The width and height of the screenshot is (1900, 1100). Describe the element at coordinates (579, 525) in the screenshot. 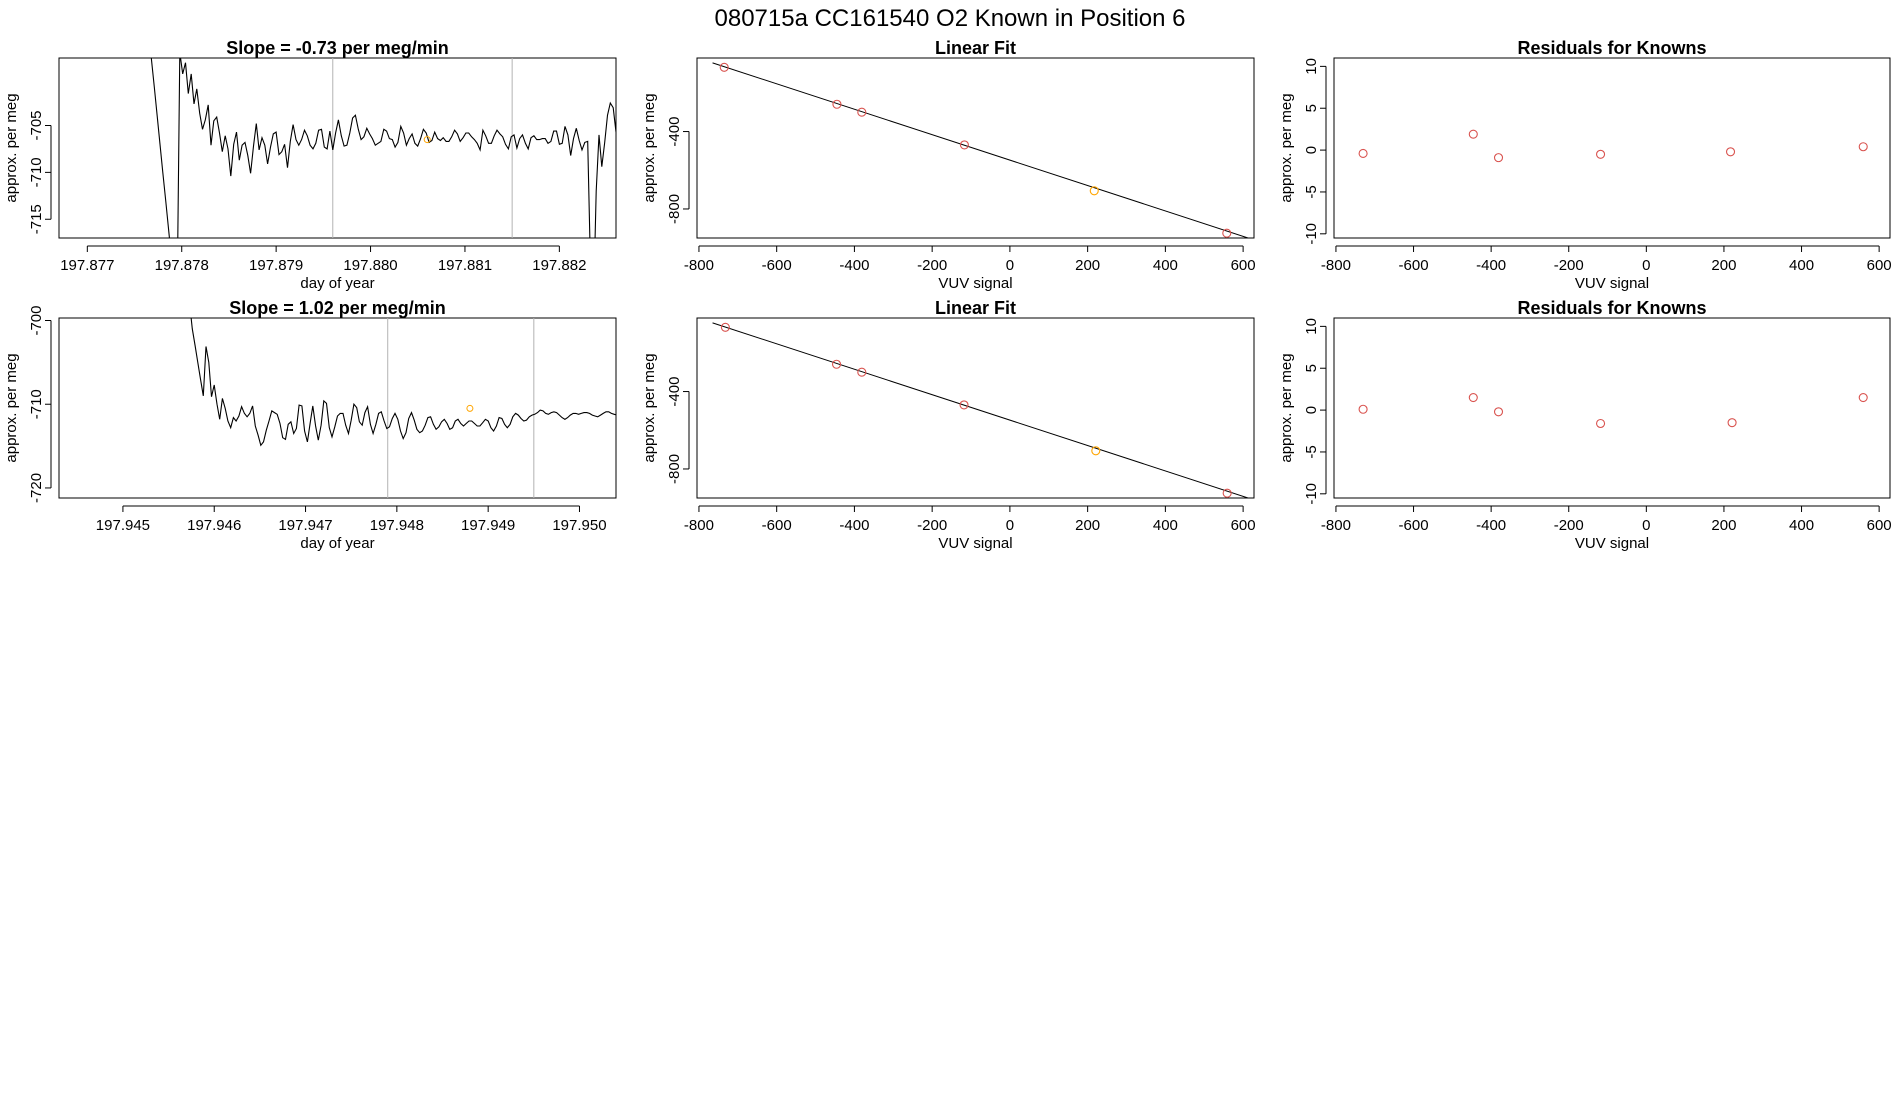

I see `x-tick-label: 197.950` at that location.